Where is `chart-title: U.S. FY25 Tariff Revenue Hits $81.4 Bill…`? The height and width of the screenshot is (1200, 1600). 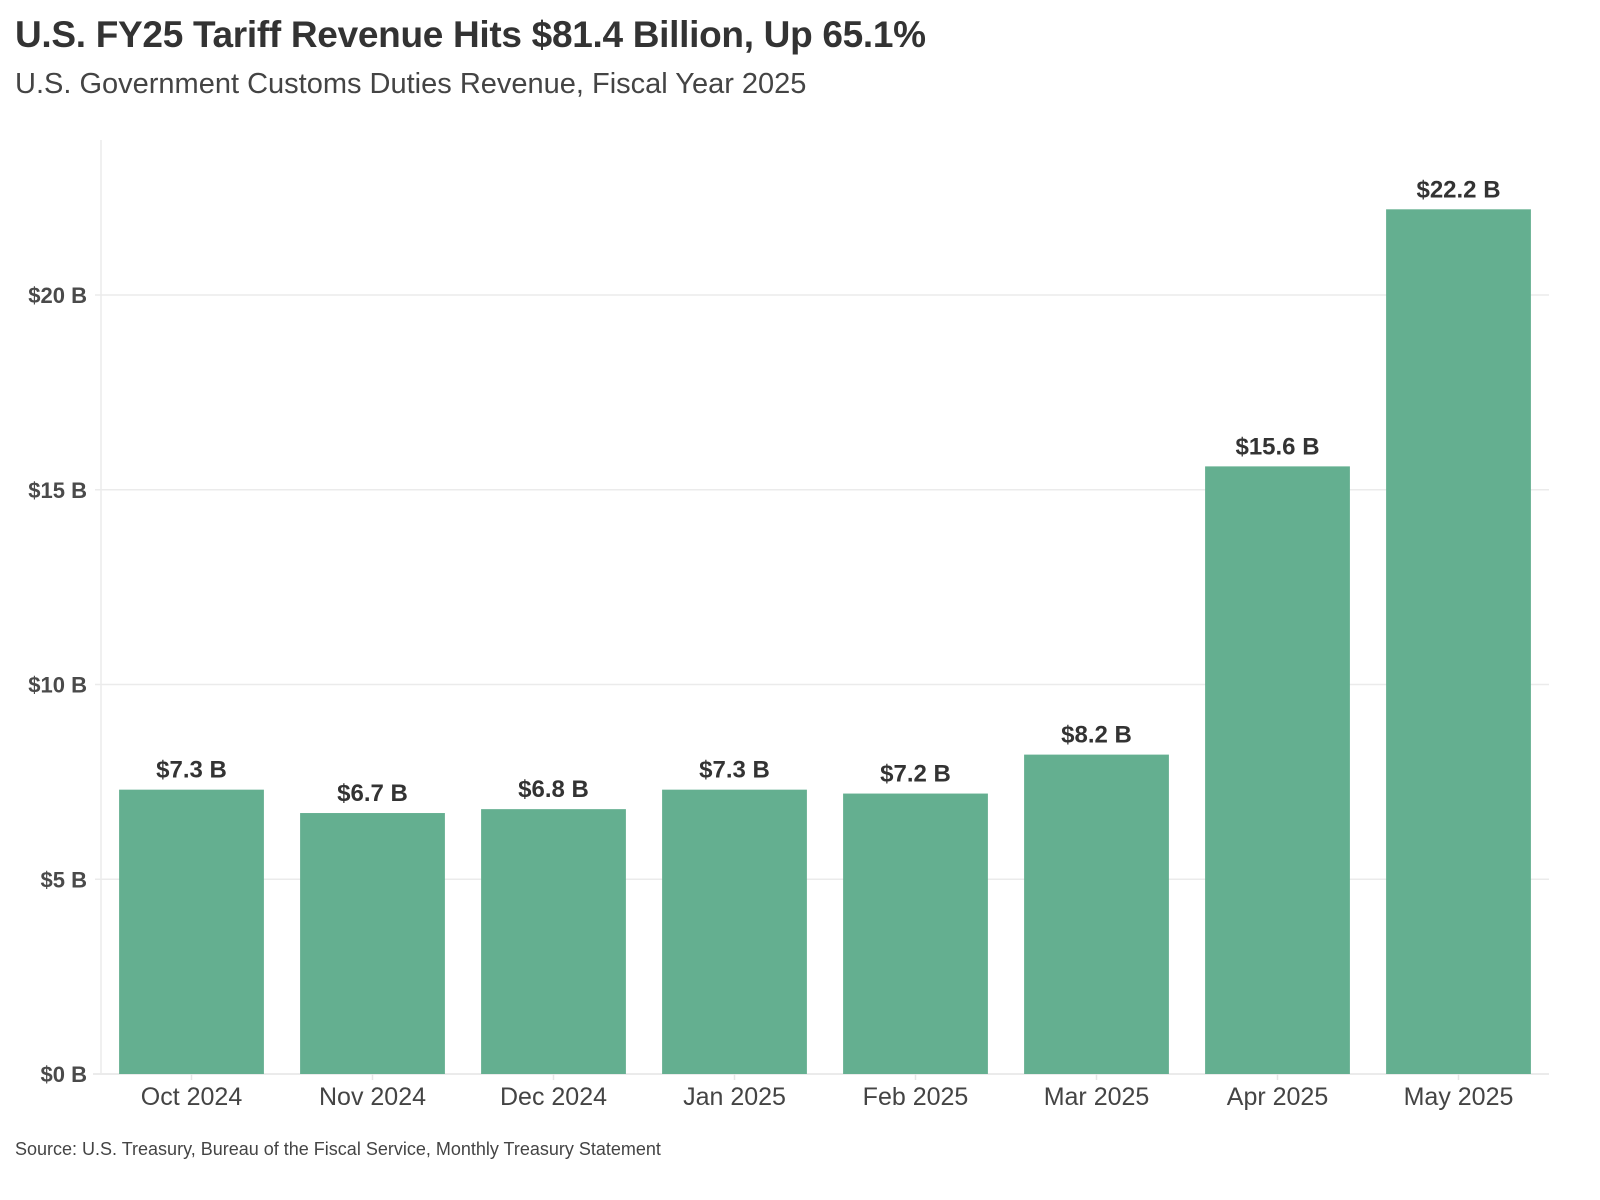
chart-title: U.S. FY25 Tariff Revenue Hits $81.4 Bill… is located at coordinates (470, 34).